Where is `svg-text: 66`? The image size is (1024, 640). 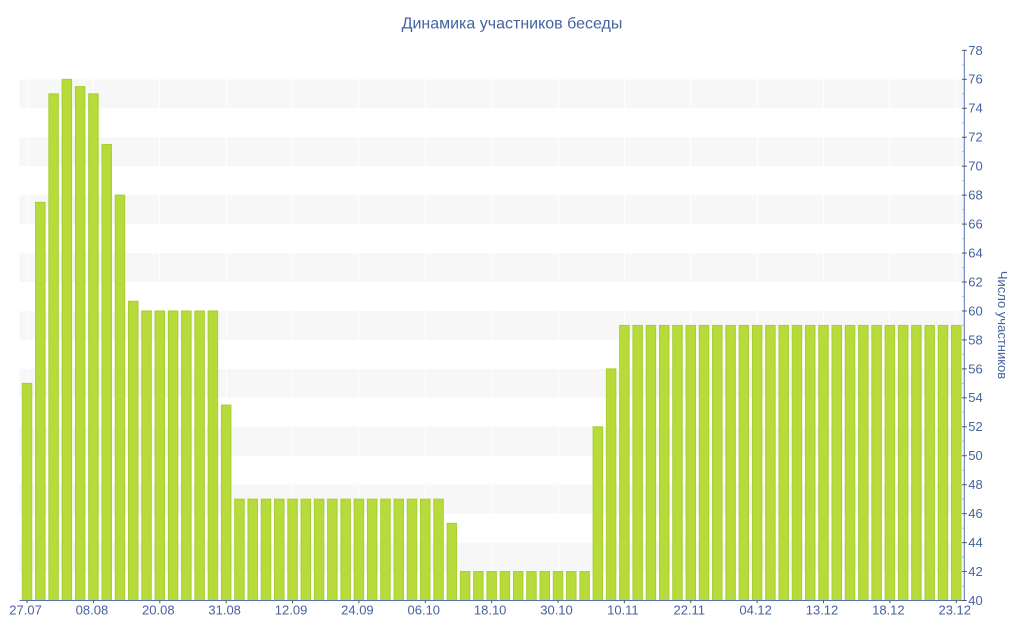
svg-text: 66 is located at coordinates (975, 224).